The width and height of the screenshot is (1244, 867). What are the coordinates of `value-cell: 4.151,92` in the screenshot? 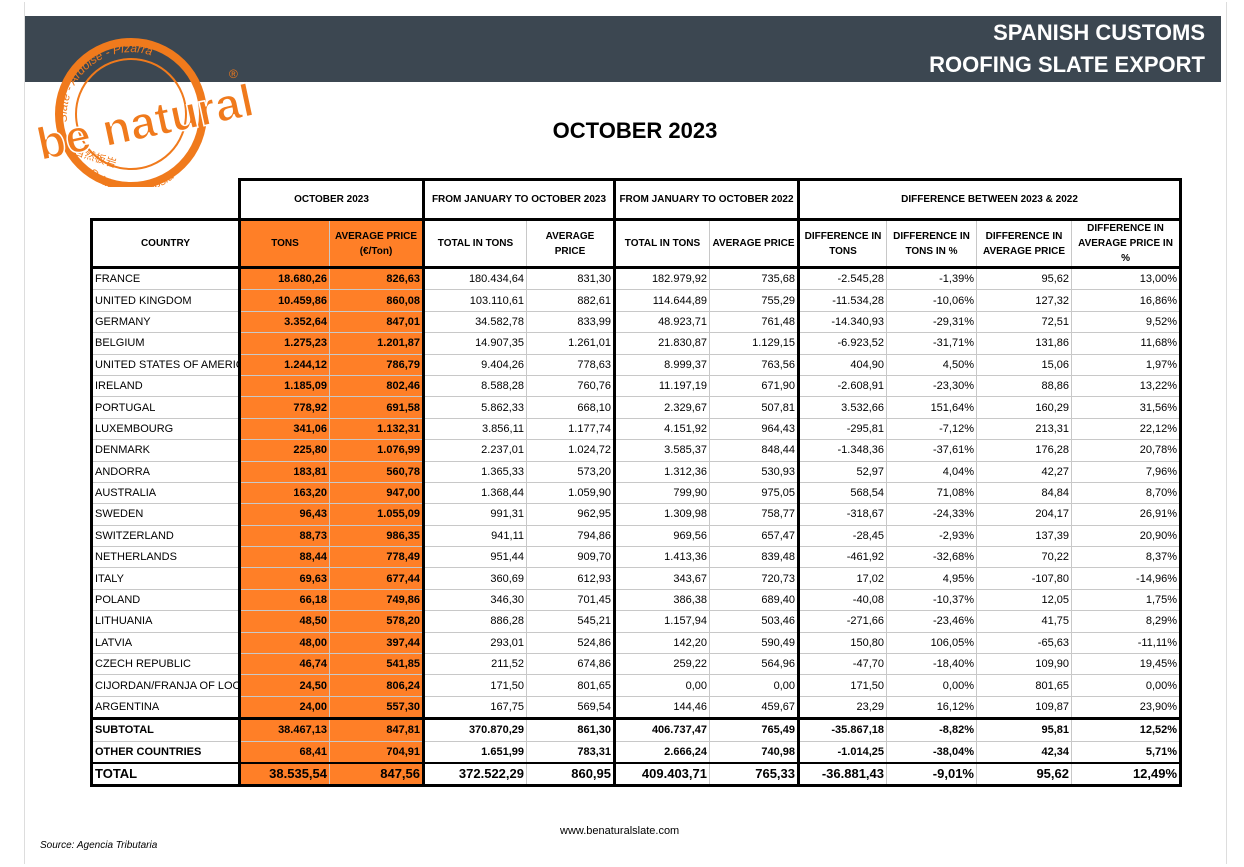 It's located at (661, 429).